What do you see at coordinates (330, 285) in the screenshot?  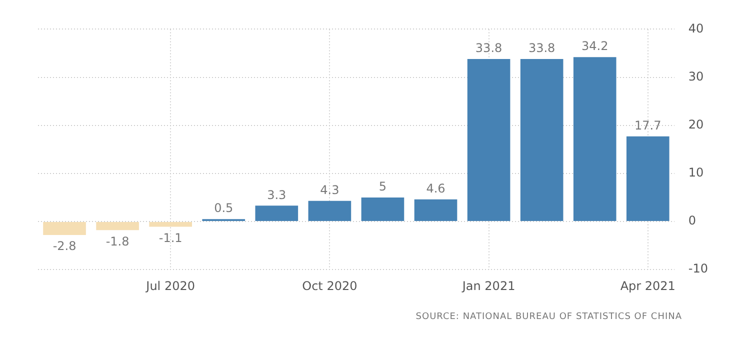 I see `x-tick-label: Oct 2020` at bounding box center [330, 285].